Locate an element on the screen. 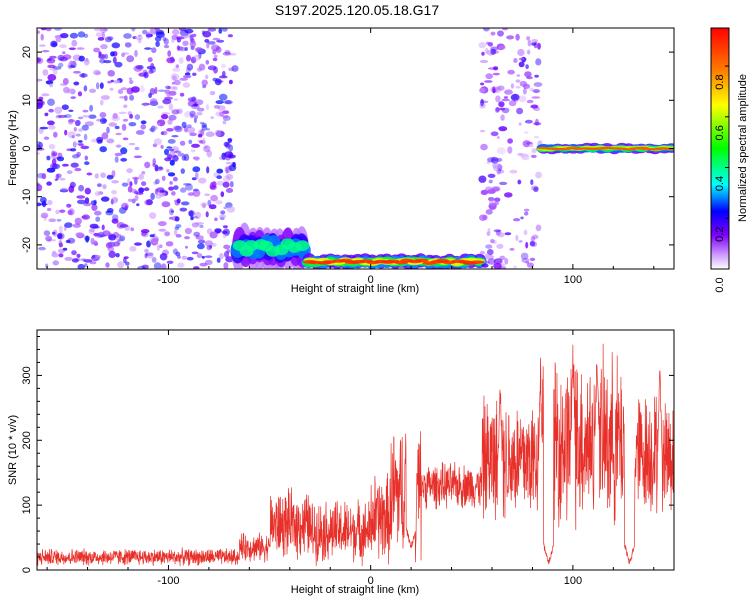 The image size is (750, 600). spectrogram-x-axis-label: Height of straight line (km) is located at coordinates (355, 289).